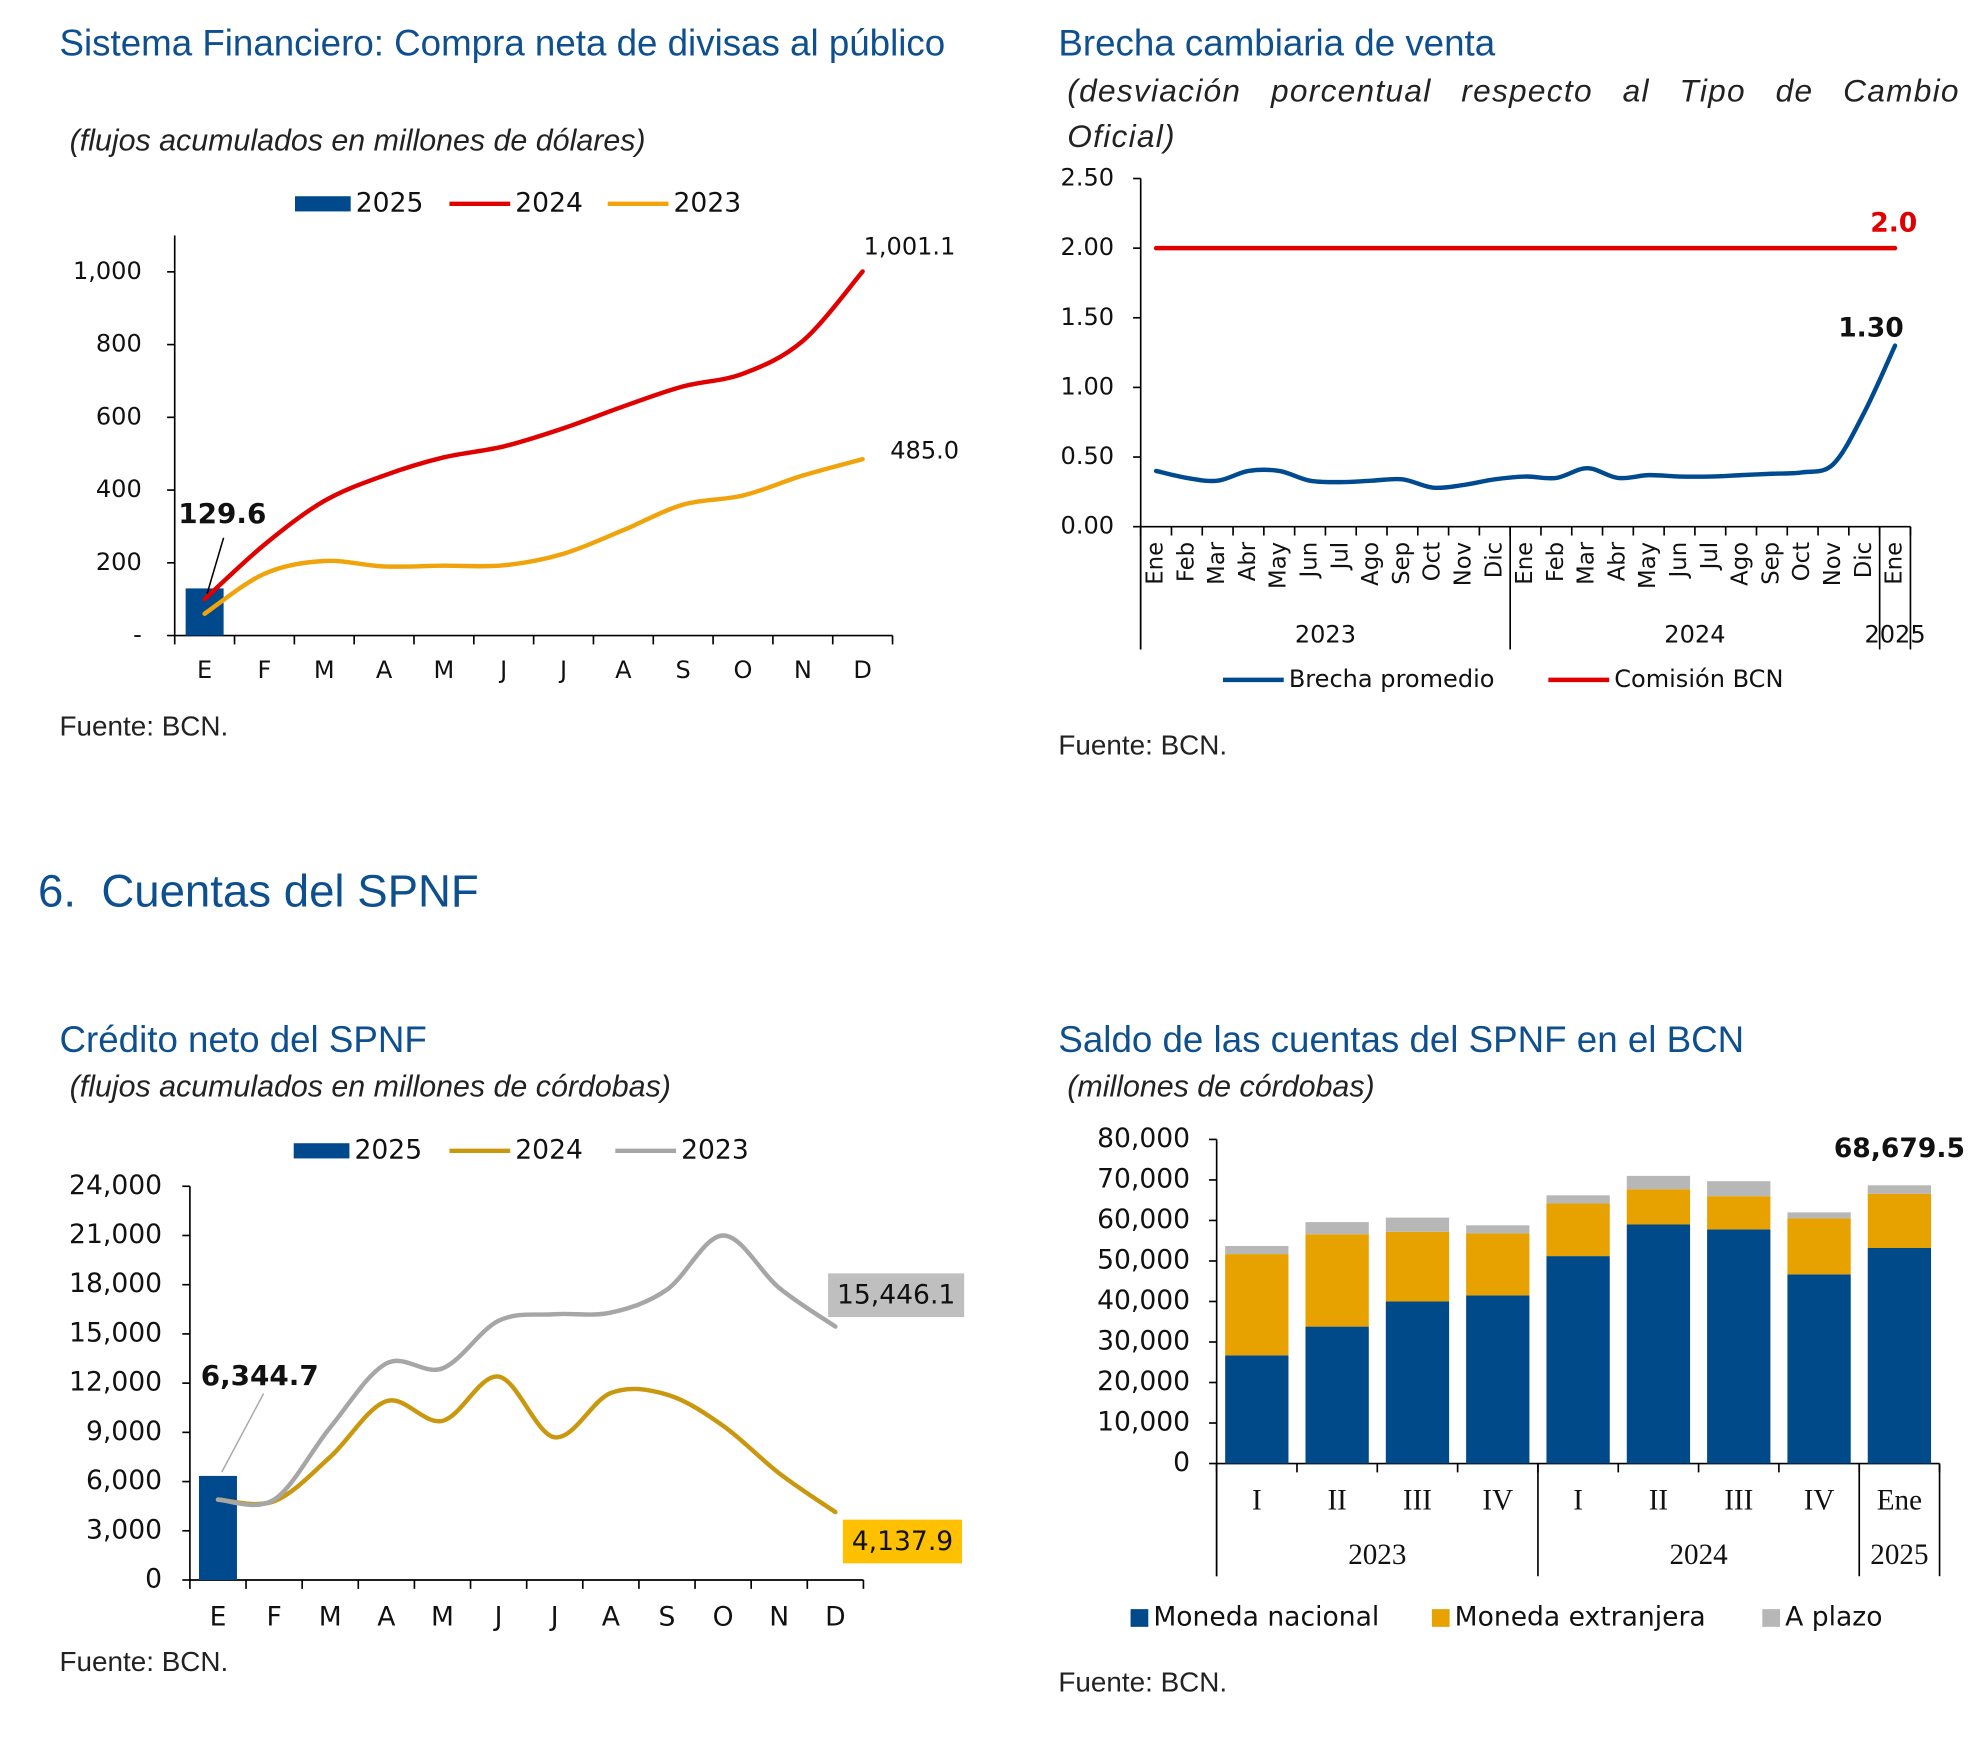 This screenshot has width=1975, height=1759. What do you see at coordinates (115, 1382) in the screenshot?
I see `y-tick-label: 12,000` at bounding box center [115, 1382].